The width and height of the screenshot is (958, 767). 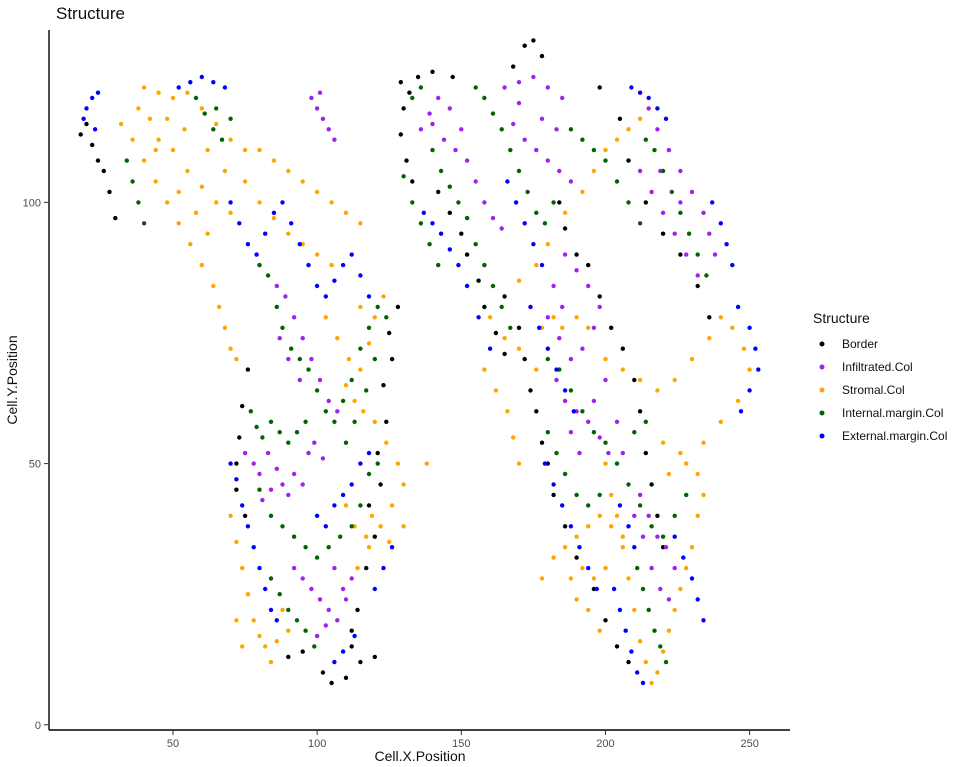 What do you see at coordinates (35, 465) in the screenshot?
I see `y-tick-label: 50` at bounding box center [35, 465].